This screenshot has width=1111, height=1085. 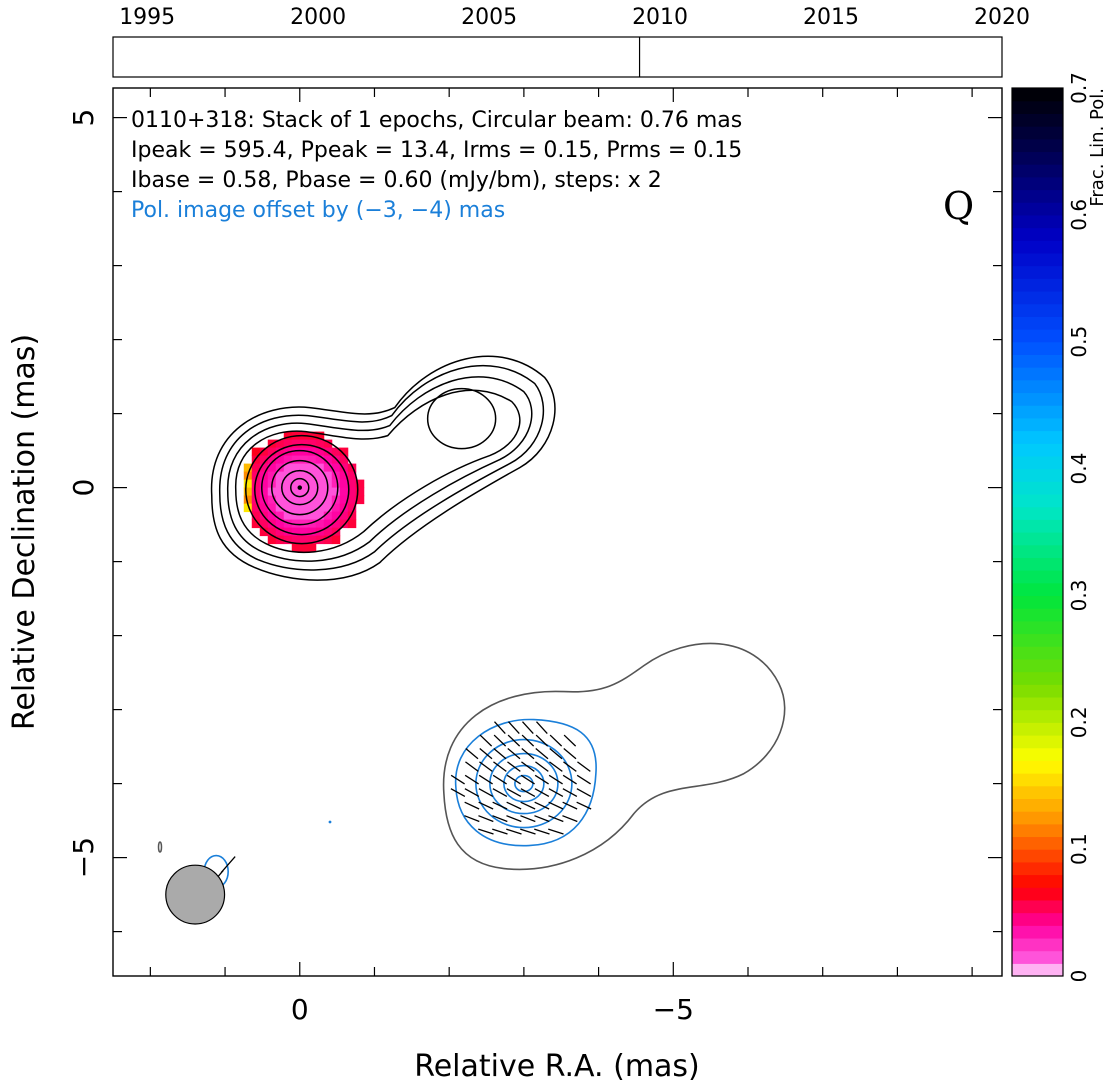 I want to click on timeline: 1995 2000 2005 2010 2015 2020, so click(x=571, y=41).